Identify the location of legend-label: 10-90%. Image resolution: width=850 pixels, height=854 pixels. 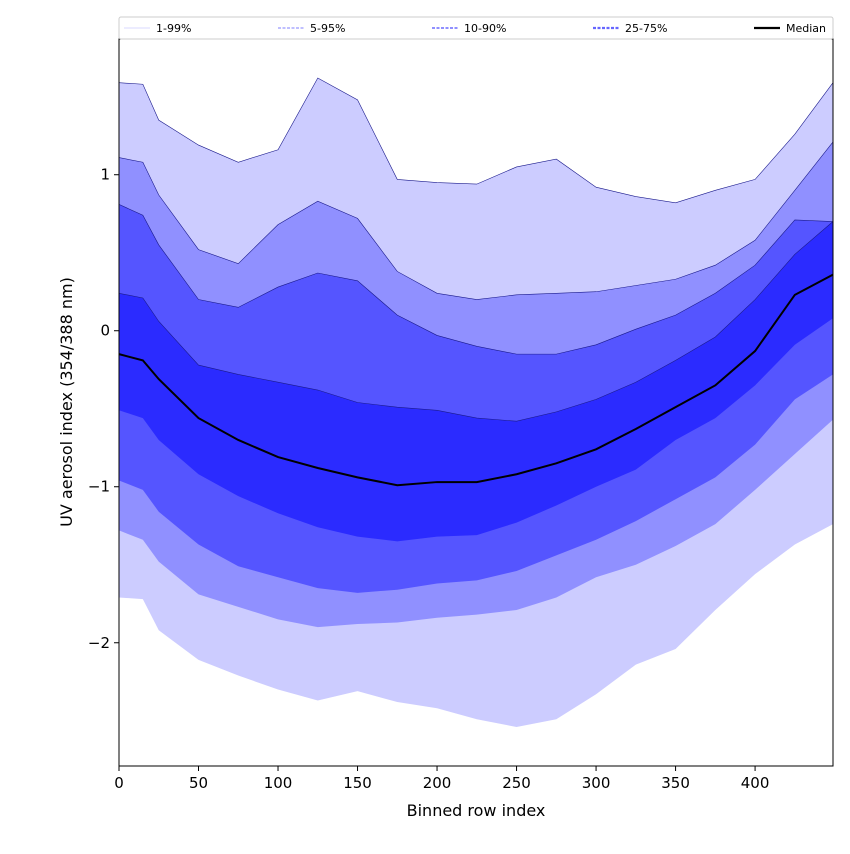
(485, 28).